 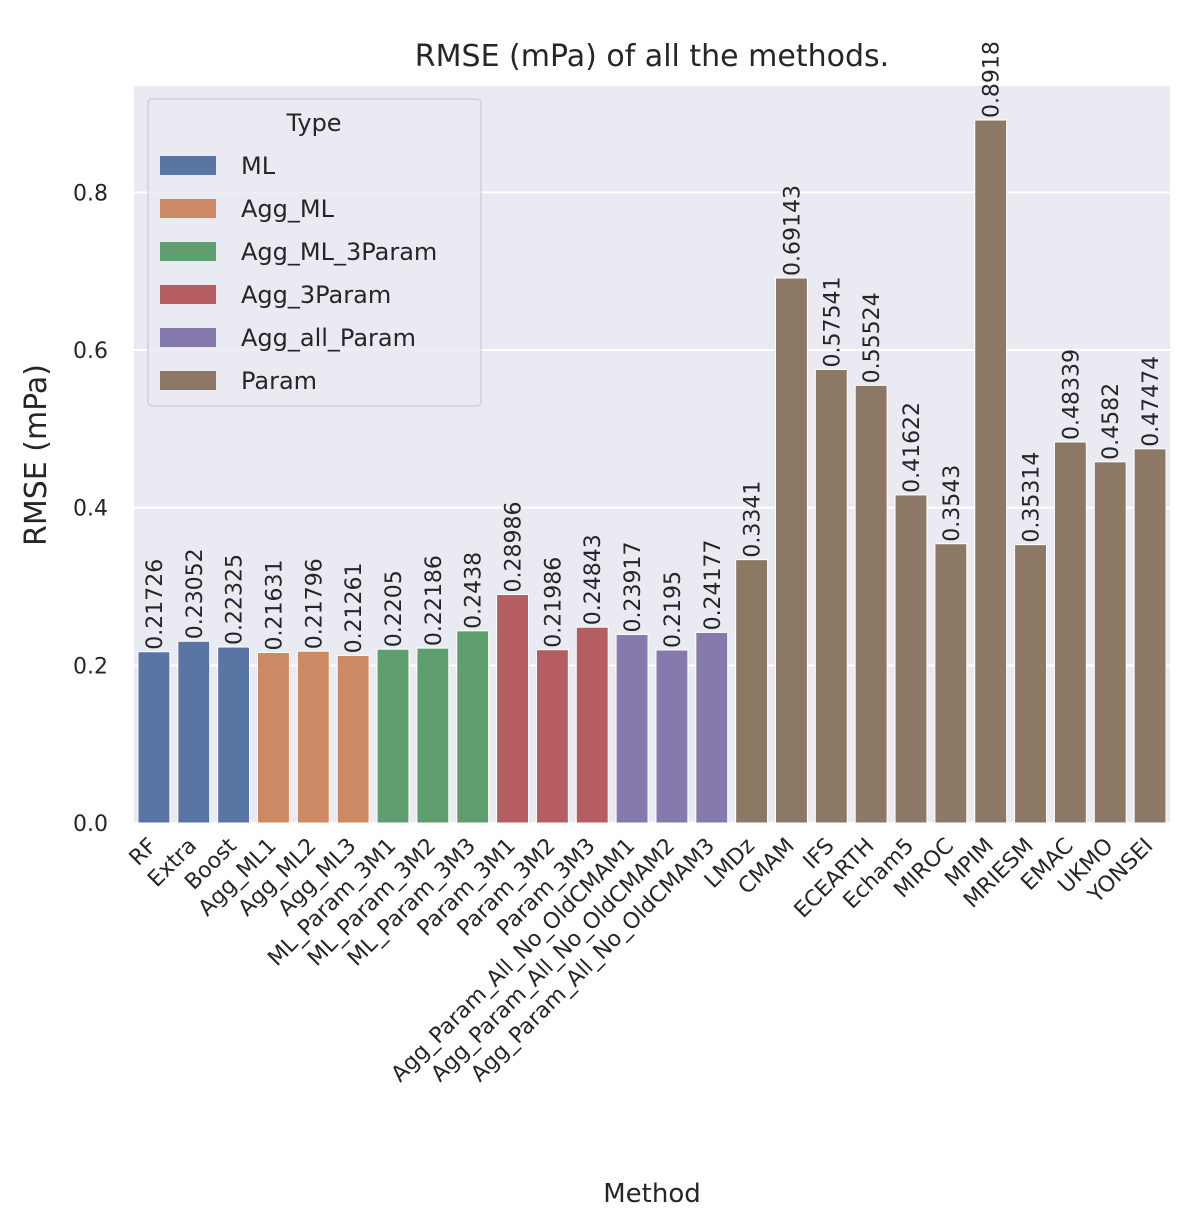 What do you see at coordinates (1032, 497) in the screenshot?
I see `bar-value-label: 0.35314` at bounding box center [1032, 497].